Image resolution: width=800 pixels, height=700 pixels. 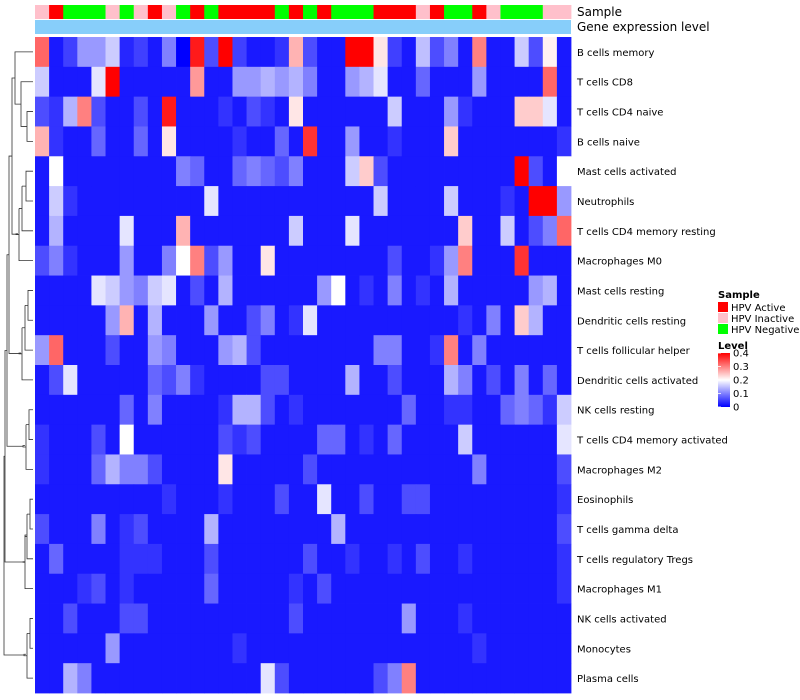 What do you see at coordinates (28, 328) in the screenshot?
I see `dendrogram-link` at bounding box center [28, 328].